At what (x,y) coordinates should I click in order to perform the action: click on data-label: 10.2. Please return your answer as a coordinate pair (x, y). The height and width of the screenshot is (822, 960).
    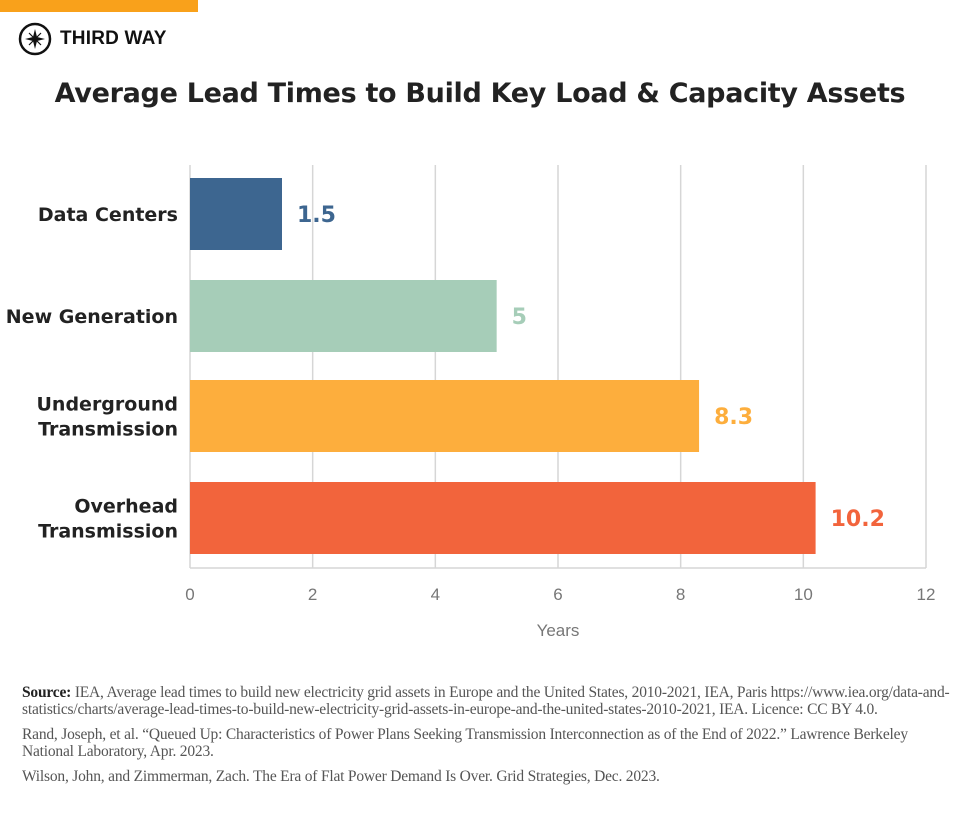
    Looking at the image, I should click on (858, 519).